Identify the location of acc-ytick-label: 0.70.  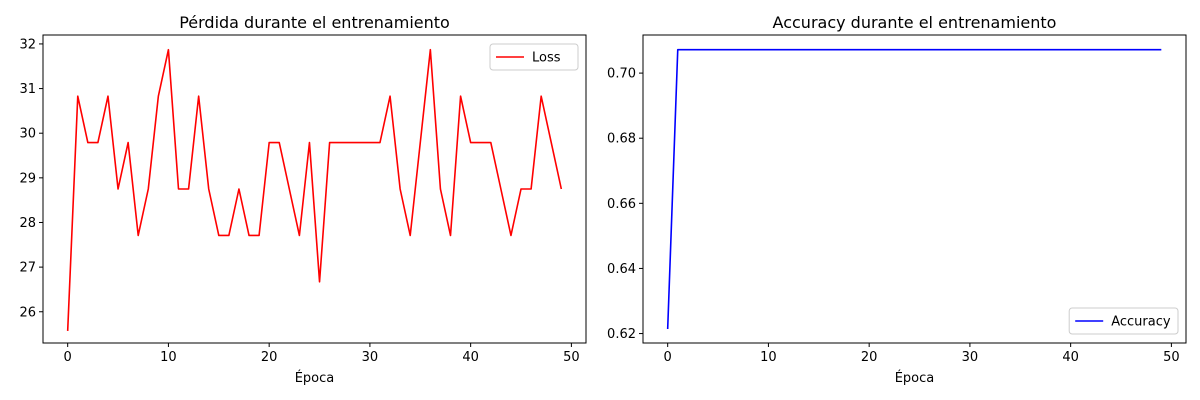
(621, 74).